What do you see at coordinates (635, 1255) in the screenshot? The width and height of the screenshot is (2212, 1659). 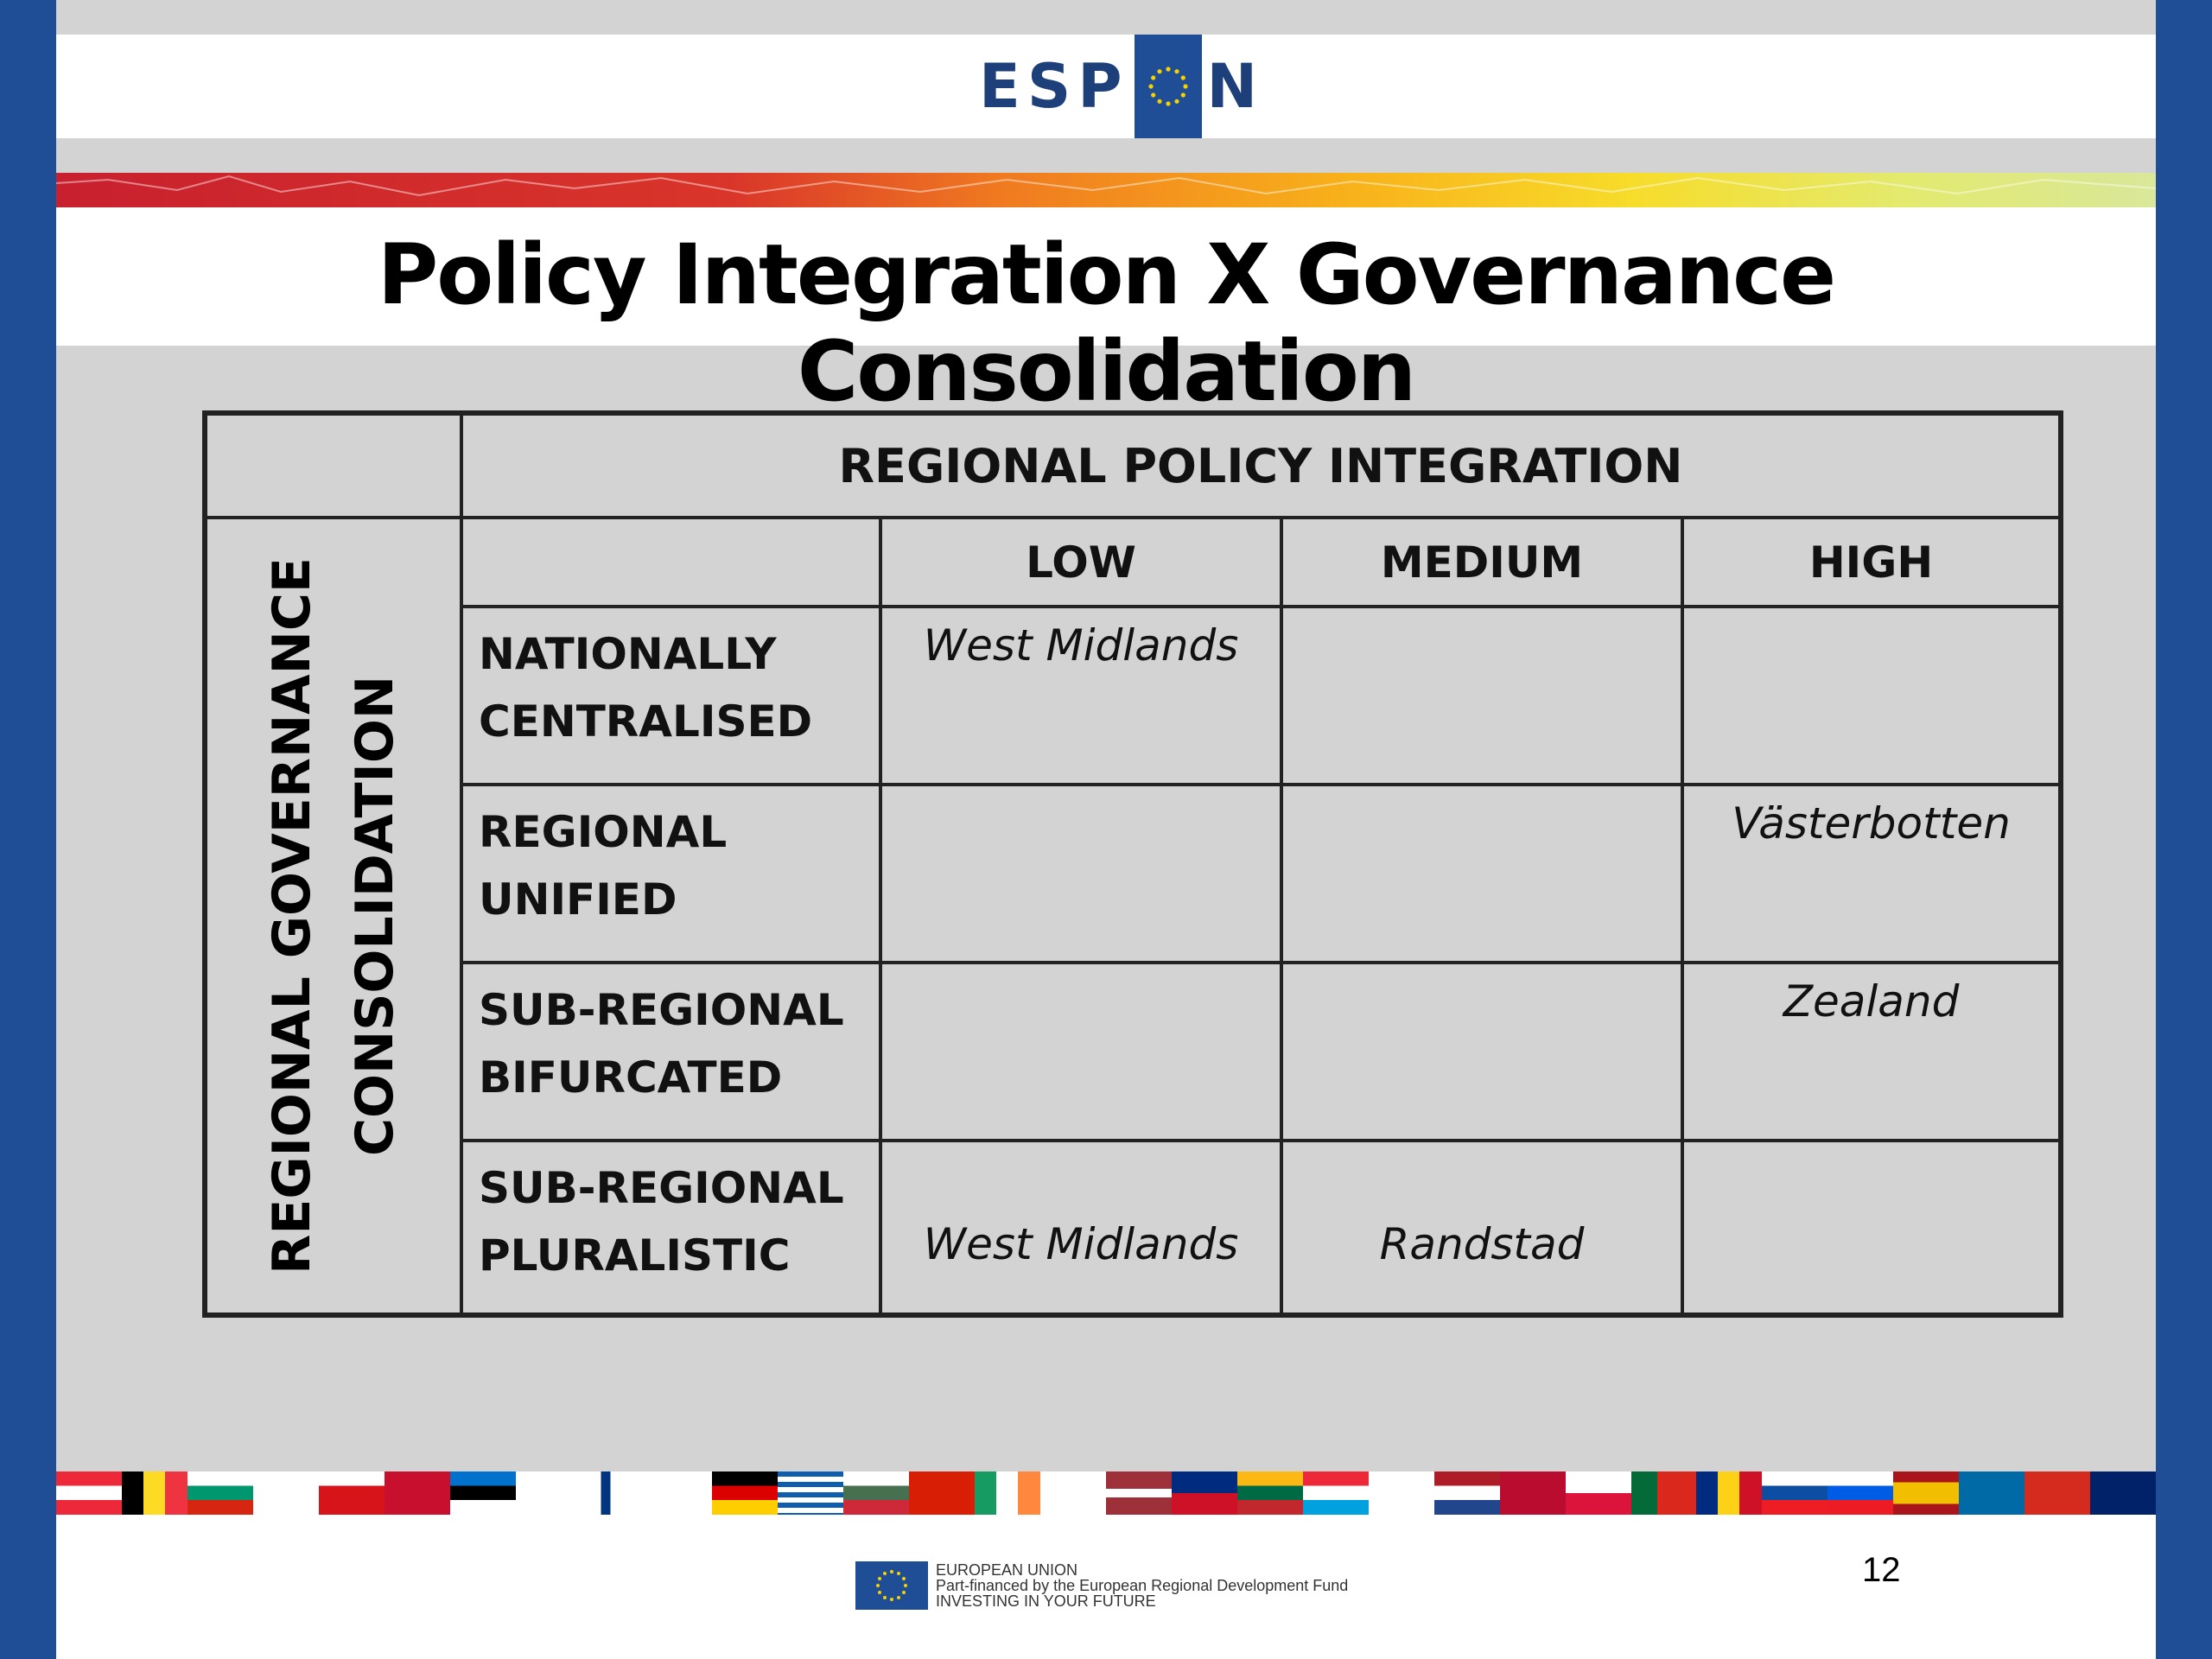 I see `row-label-line2: PLURALISTIC` at bounding box center [635, 1255].